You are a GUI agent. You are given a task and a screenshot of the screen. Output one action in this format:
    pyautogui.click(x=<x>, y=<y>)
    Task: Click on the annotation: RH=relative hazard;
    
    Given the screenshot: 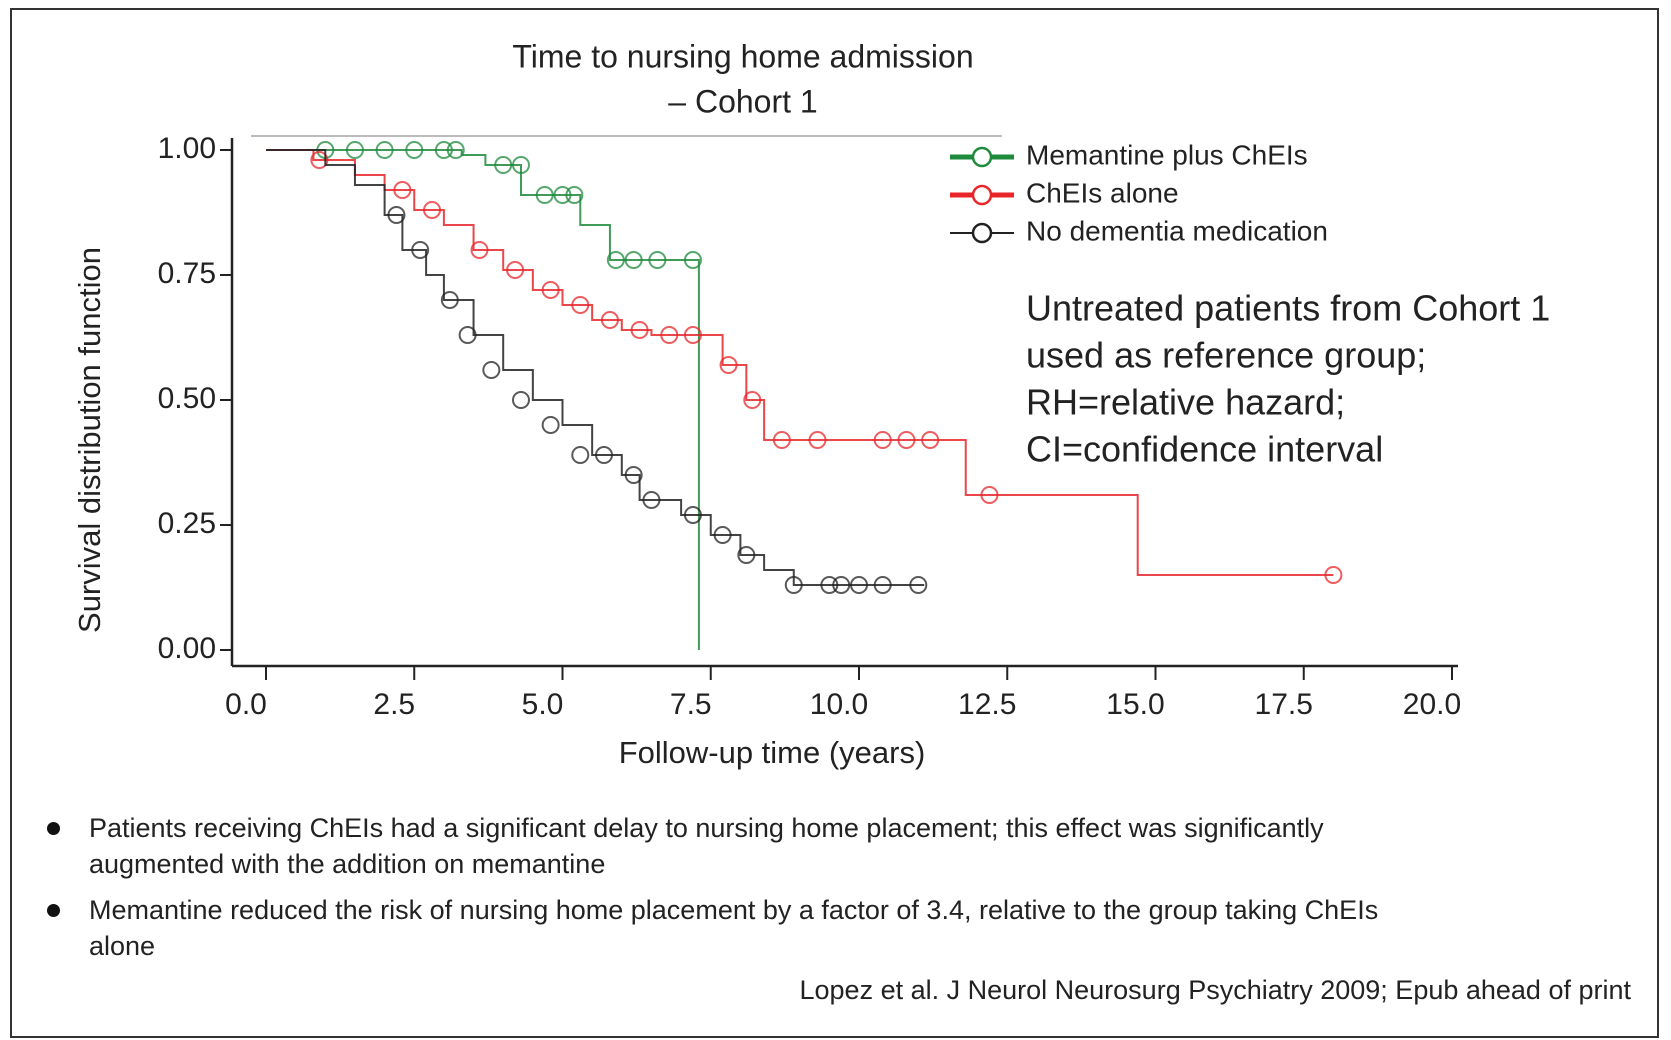 What is the action you would take?
    pyautogui.click(x=1185, y=402)
    